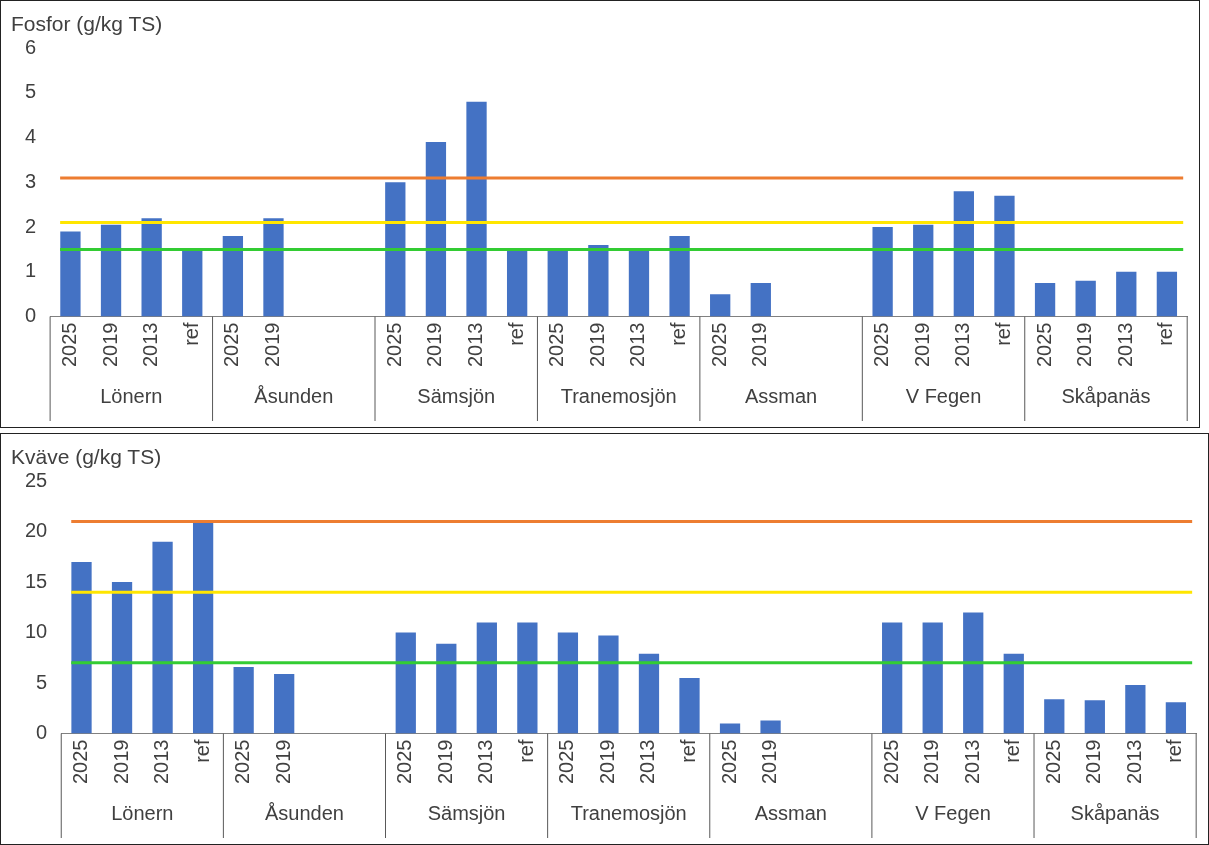  I want to click on y-tick-label: 25, so click(36, 479).